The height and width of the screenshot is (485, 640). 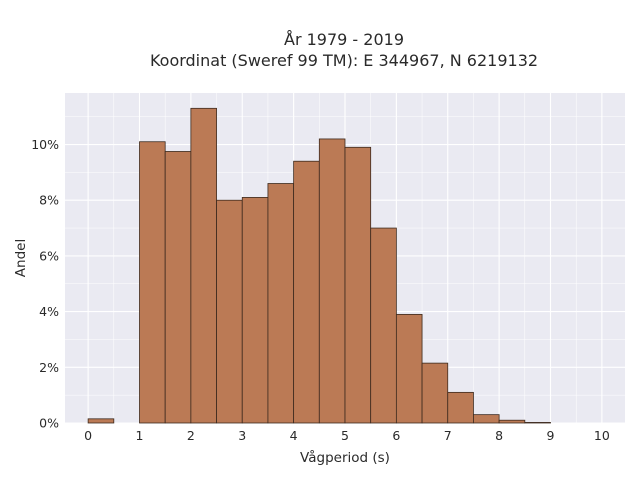 What do you see at coordinates (49, 311) in the screenshot?
I see `y-tick-label: 4%` at bounding box center [49, 311].